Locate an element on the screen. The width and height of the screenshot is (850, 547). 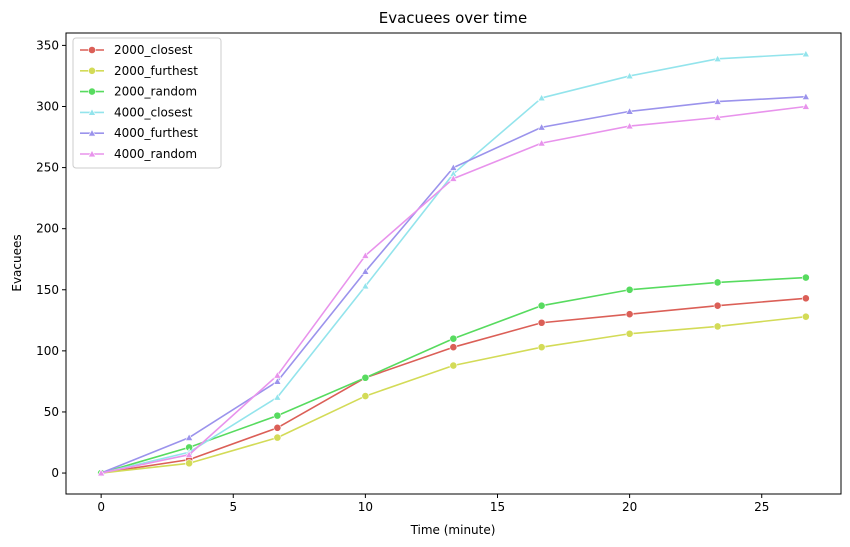
x-axis: 0 5 10 15 20 25 is located at coordinates (433, 504).